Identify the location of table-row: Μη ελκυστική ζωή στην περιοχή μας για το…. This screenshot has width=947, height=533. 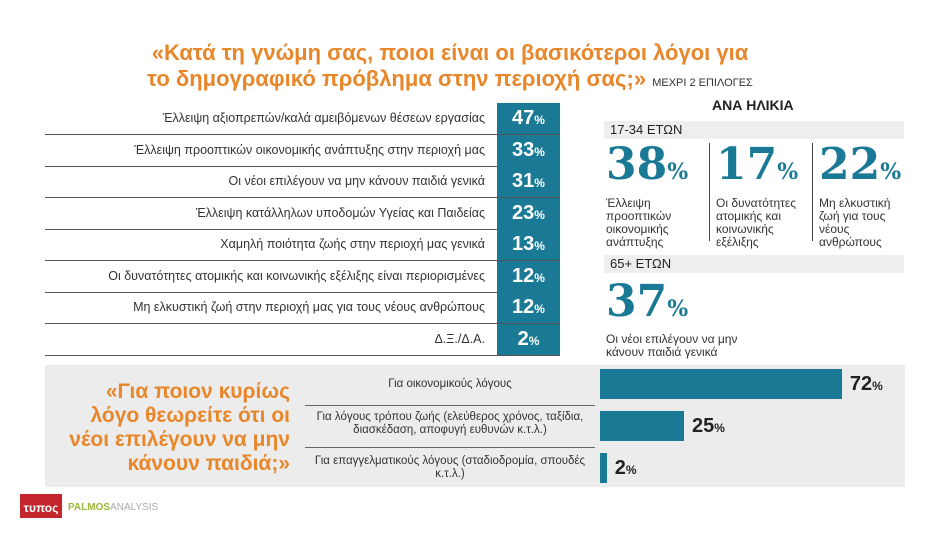
(302, 308).